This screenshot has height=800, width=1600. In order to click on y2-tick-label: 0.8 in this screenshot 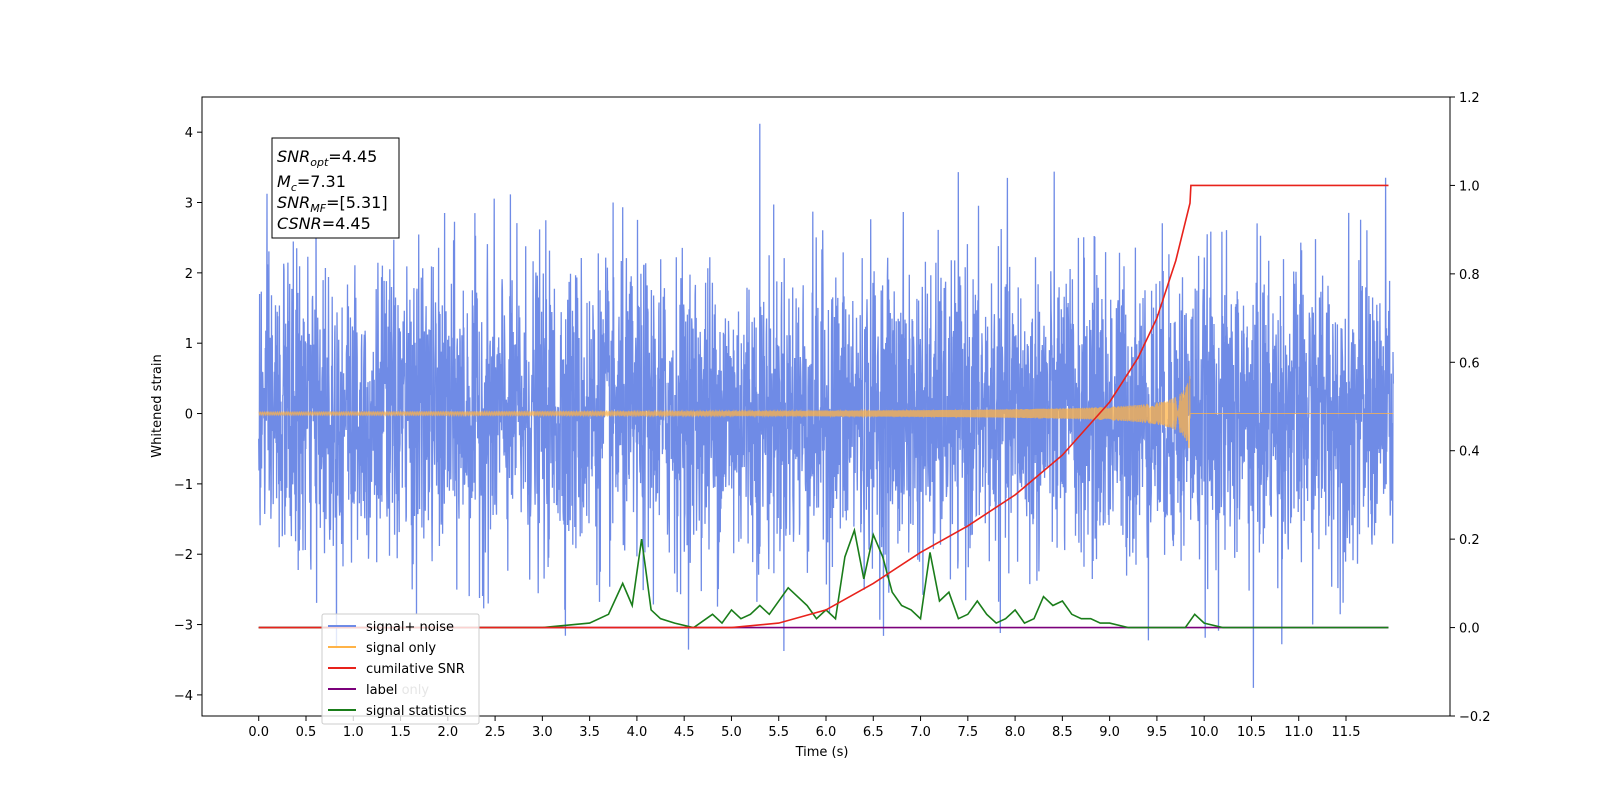, I will do `click(1469, 275)`.